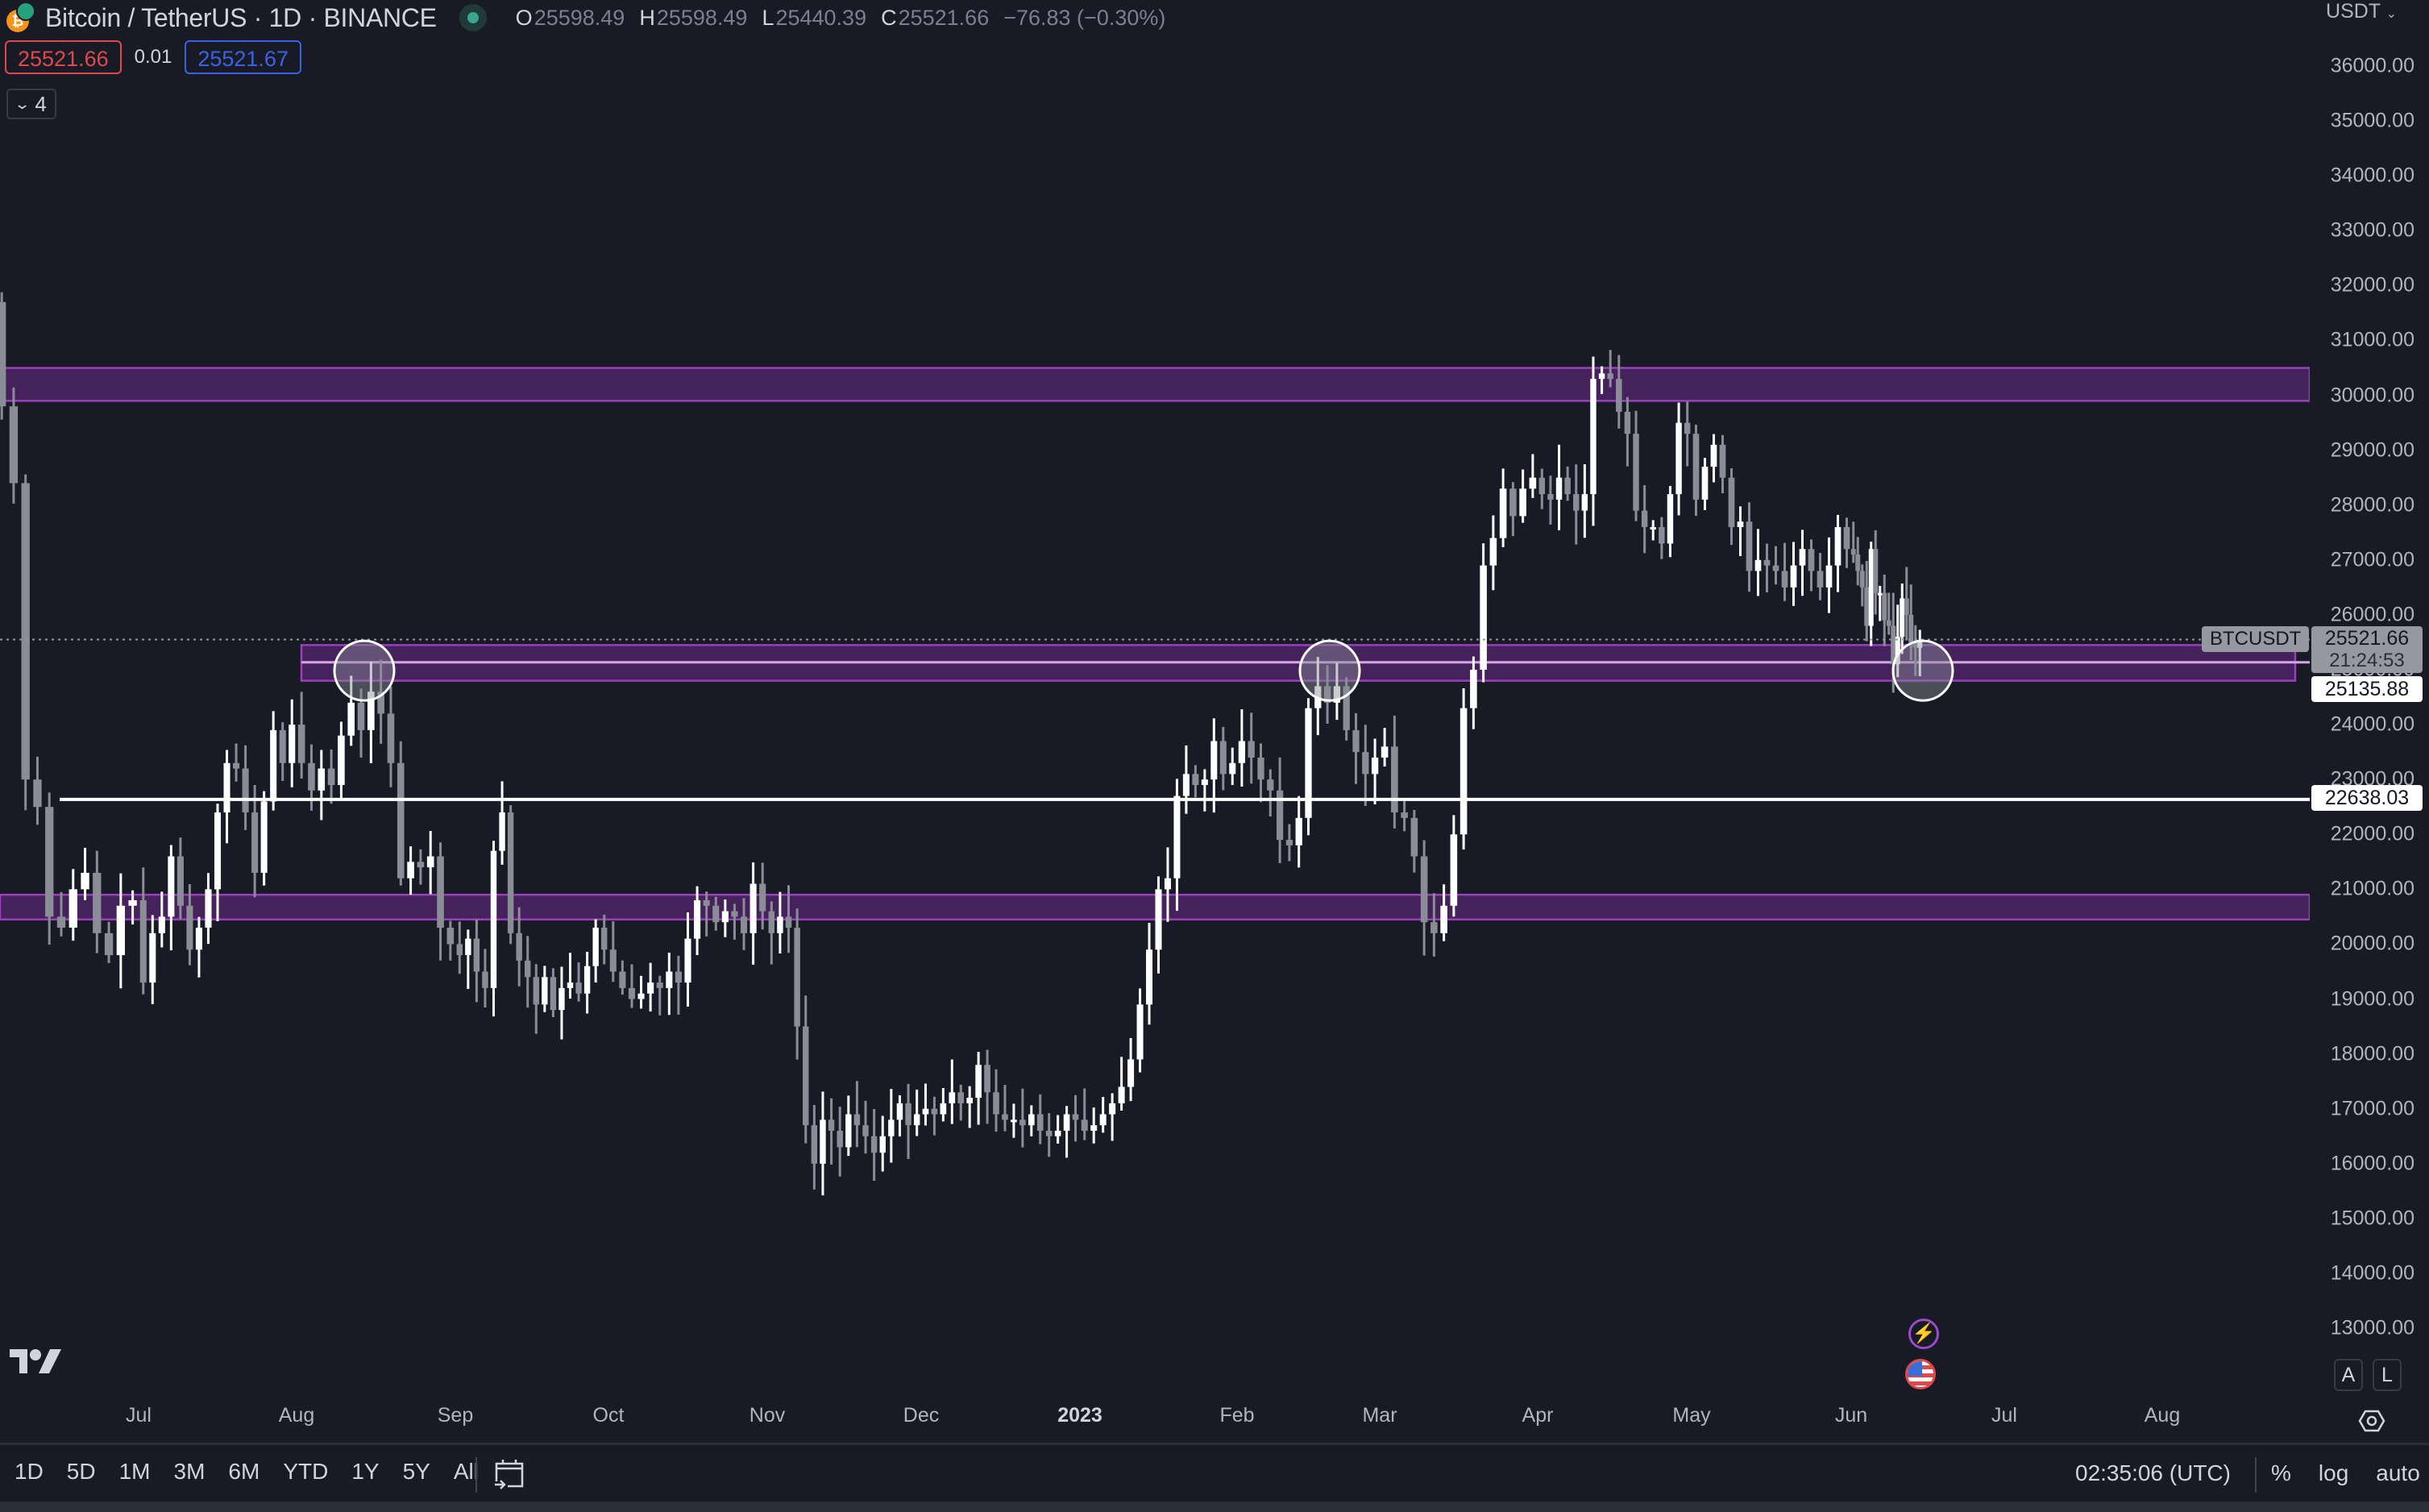 This screenshot has height=1512, width=2429. I want to click on utc-clock: 02:35:06 (UTC), so click(2153, 1472).